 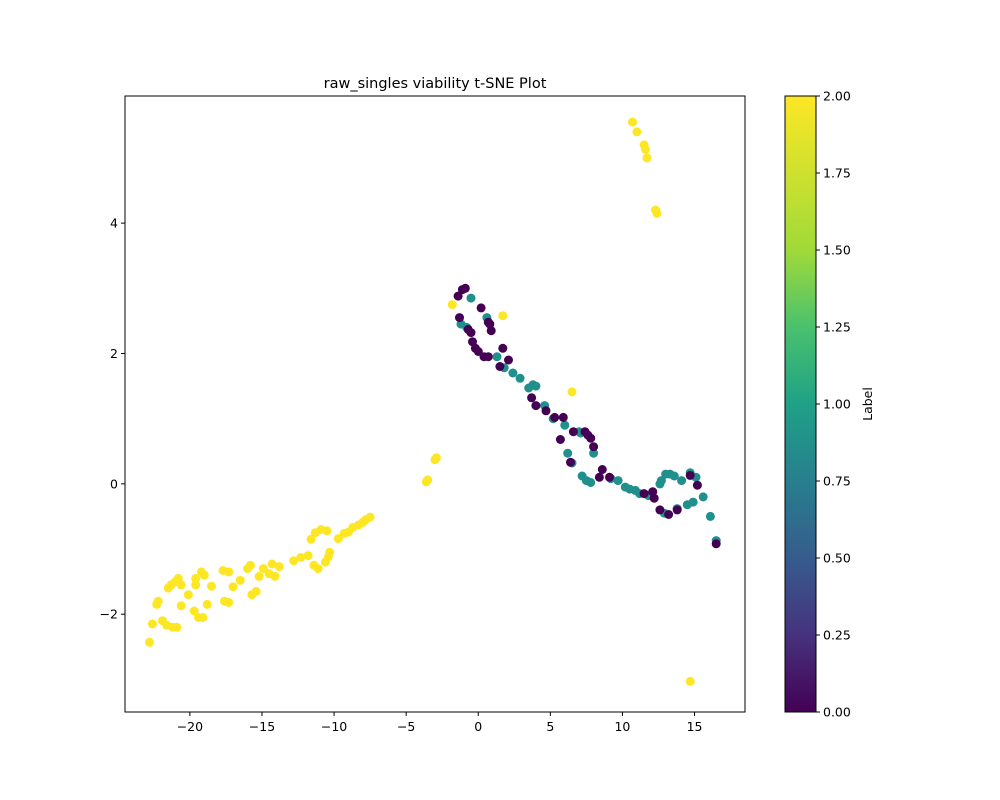 I want to click on colorbar, so click(x=800, y=404).